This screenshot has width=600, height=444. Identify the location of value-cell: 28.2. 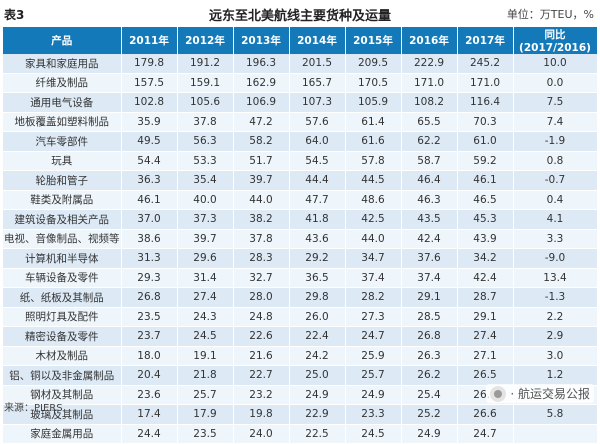
(373, 297).